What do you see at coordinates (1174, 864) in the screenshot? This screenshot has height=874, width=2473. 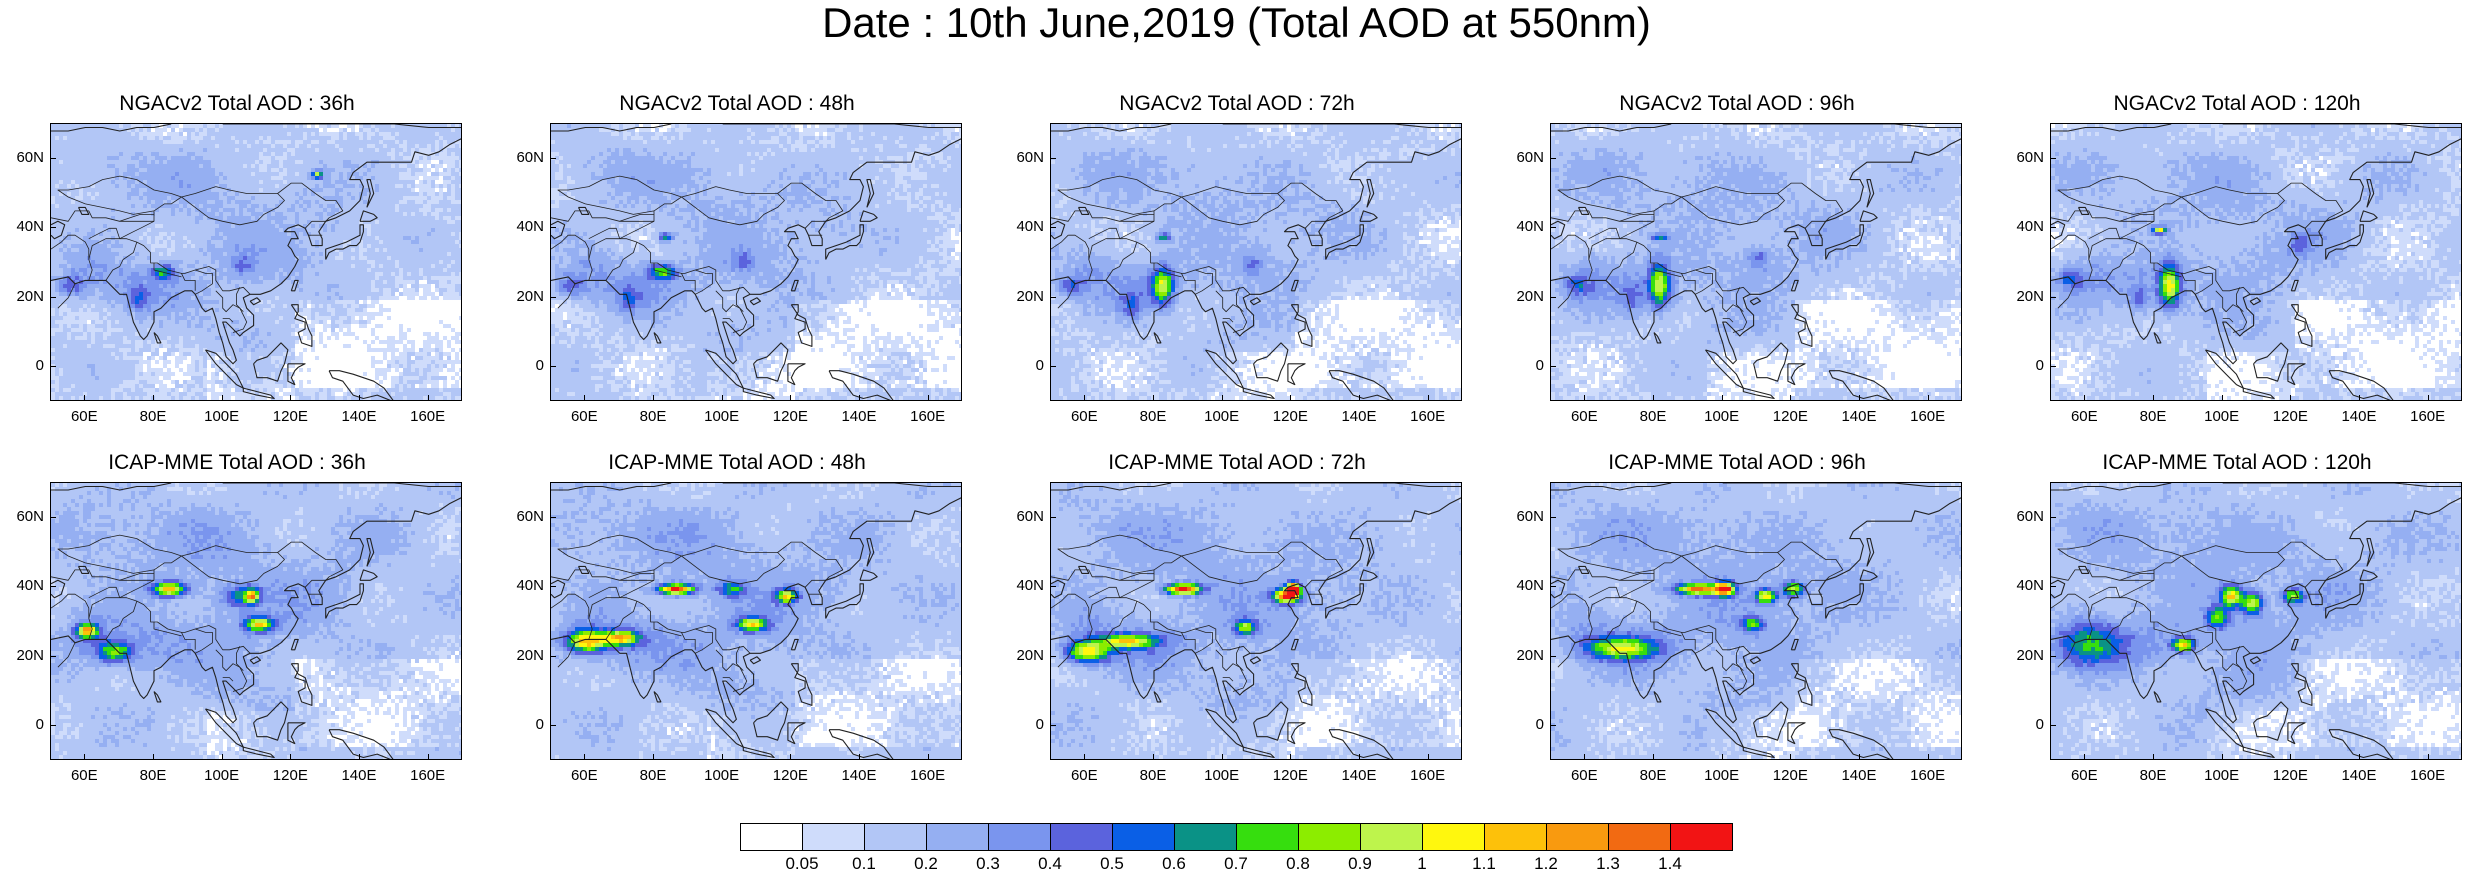 I see `colorbar-label: 0.6` at bounding box center [1174, 864].